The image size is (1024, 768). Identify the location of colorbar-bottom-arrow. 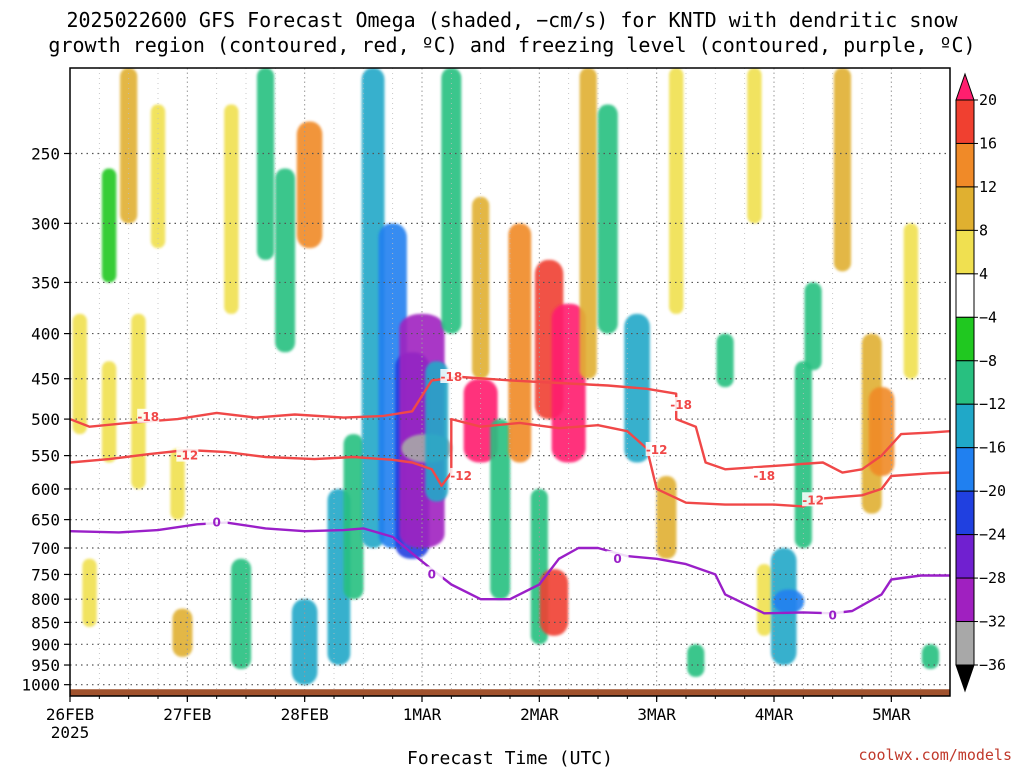
(965, 678).